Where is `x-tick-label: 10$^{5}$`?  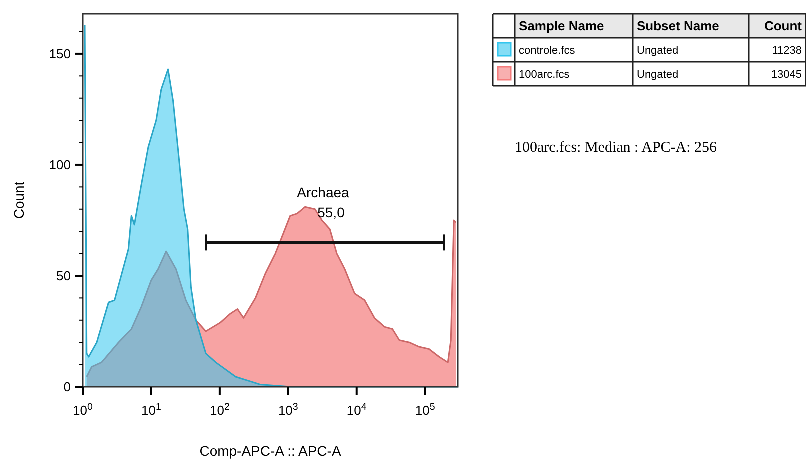 x-tick-label: 10$^{5}$ is located at coordinates (425, 410).